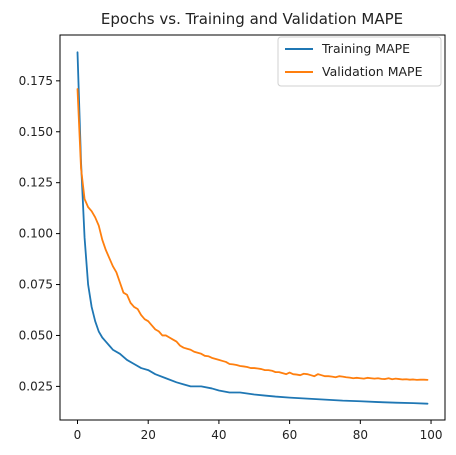 The height and width of the screenshot is (455, 456). What do you see at coordinates (36, 234) in the screenshot?
I see `y-tick-label: 0.100` at bounding box center [36, 234].